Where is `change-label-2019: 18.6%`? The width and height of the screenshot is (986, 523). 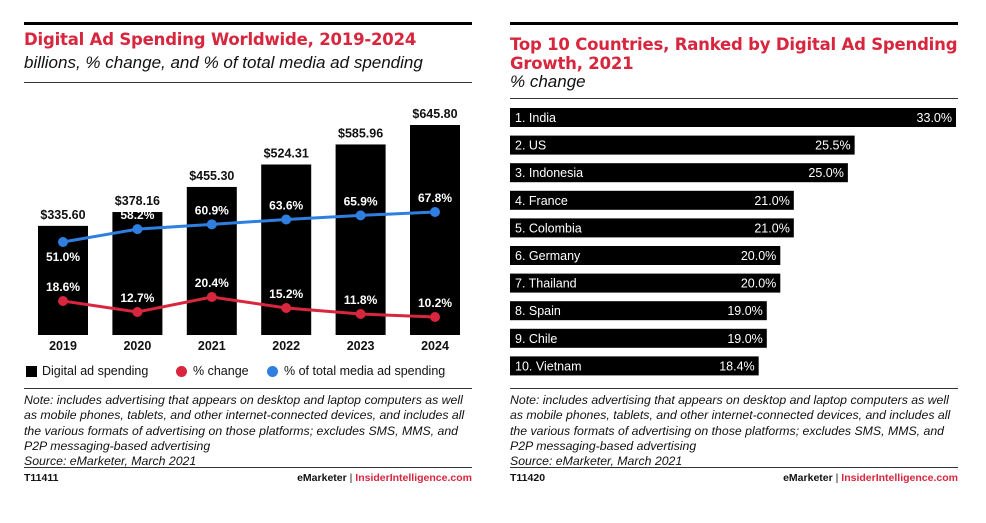 change-label-2019: 18.6% is located at coordinates (63, 287).